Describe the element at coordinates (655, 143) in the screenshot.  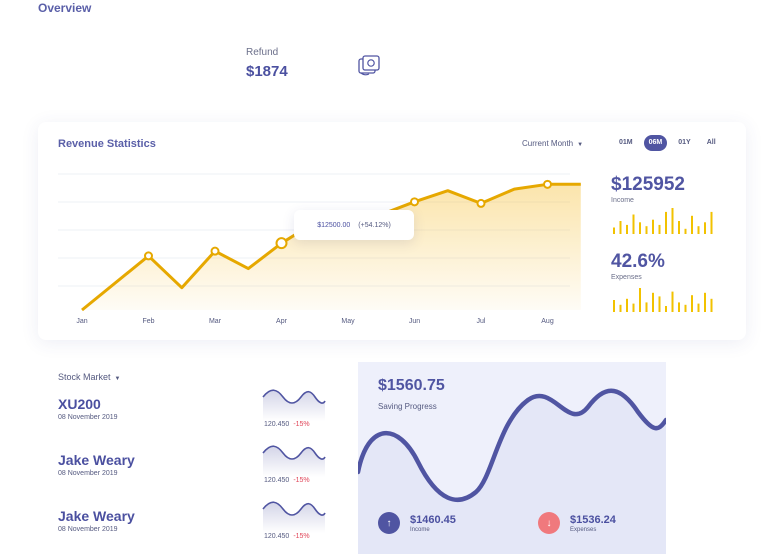
I see `tab-06m: 06M` at that location.